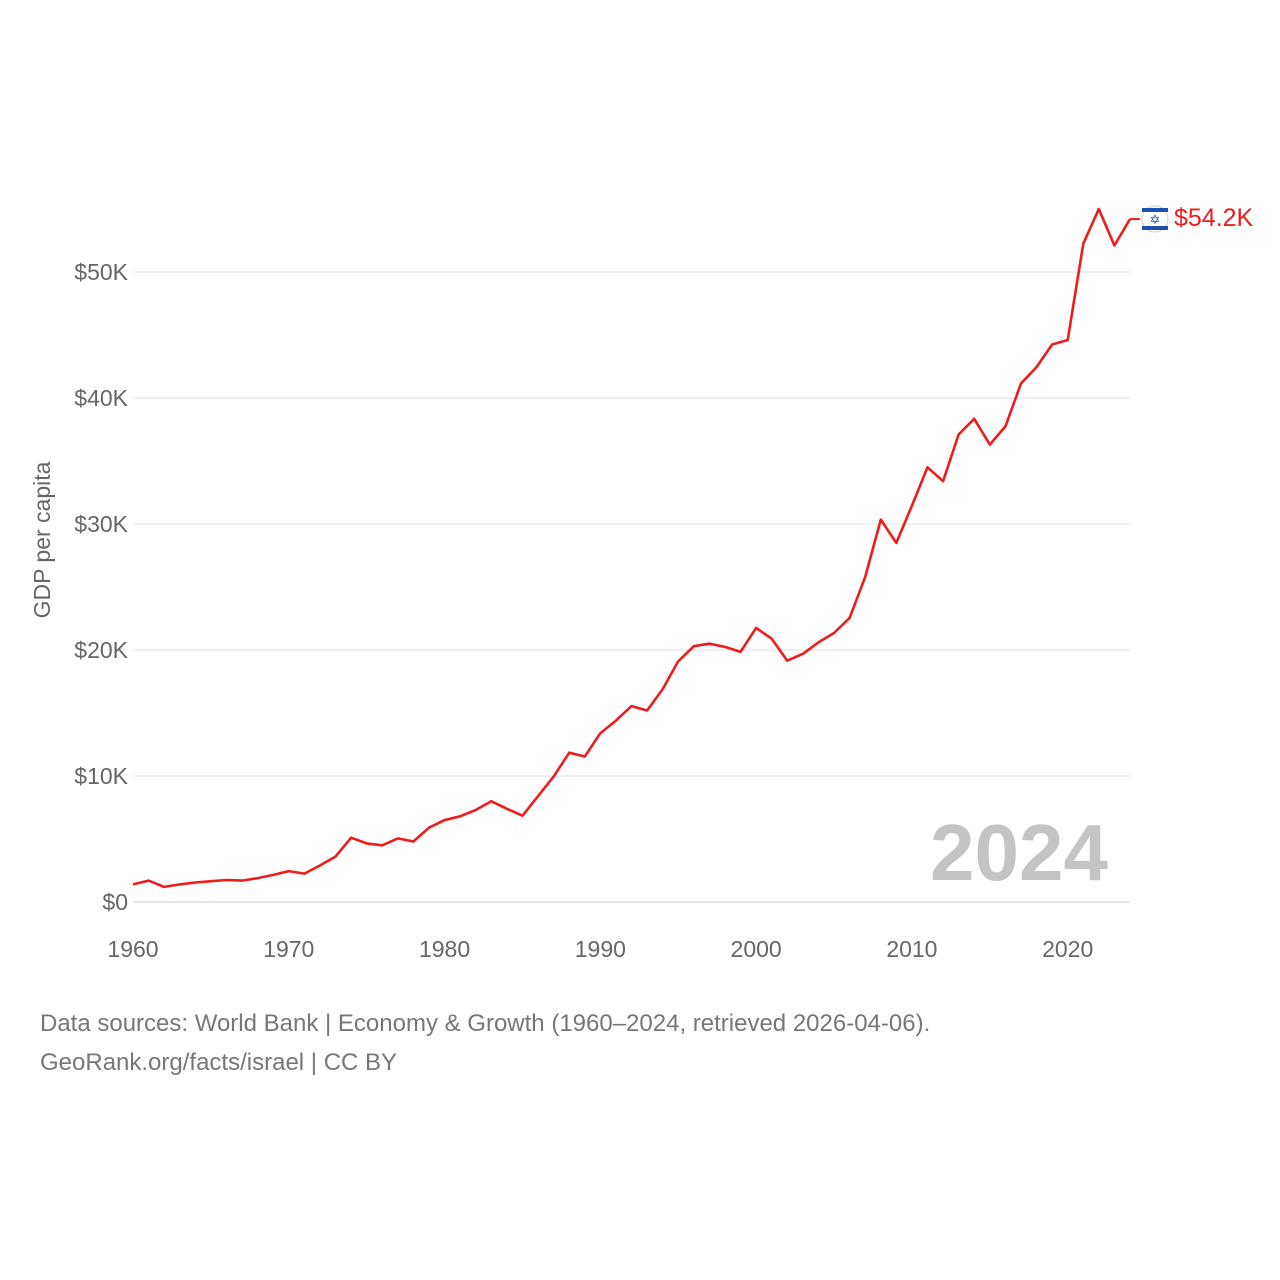  What do you see at coordinates (219, 1062) in the screenshot?
I see `attribution-link: GeoRank.org/facts/israel | CC BY` at bounding box center [219, 1062].